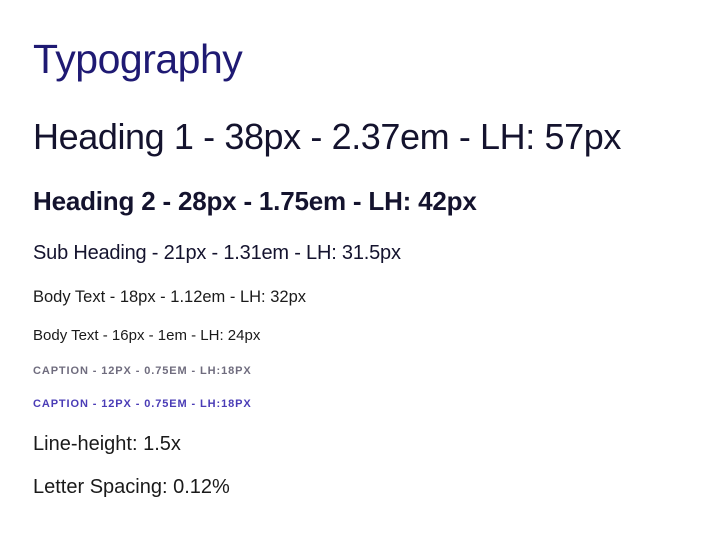 This screenshot has width=714, height=536. Describe the element at coordinates (142, 404) in the screenshot. I see `caption-accent-sample: CAPTION - 12PX - 0.75EM - LH:18PX` at that location.